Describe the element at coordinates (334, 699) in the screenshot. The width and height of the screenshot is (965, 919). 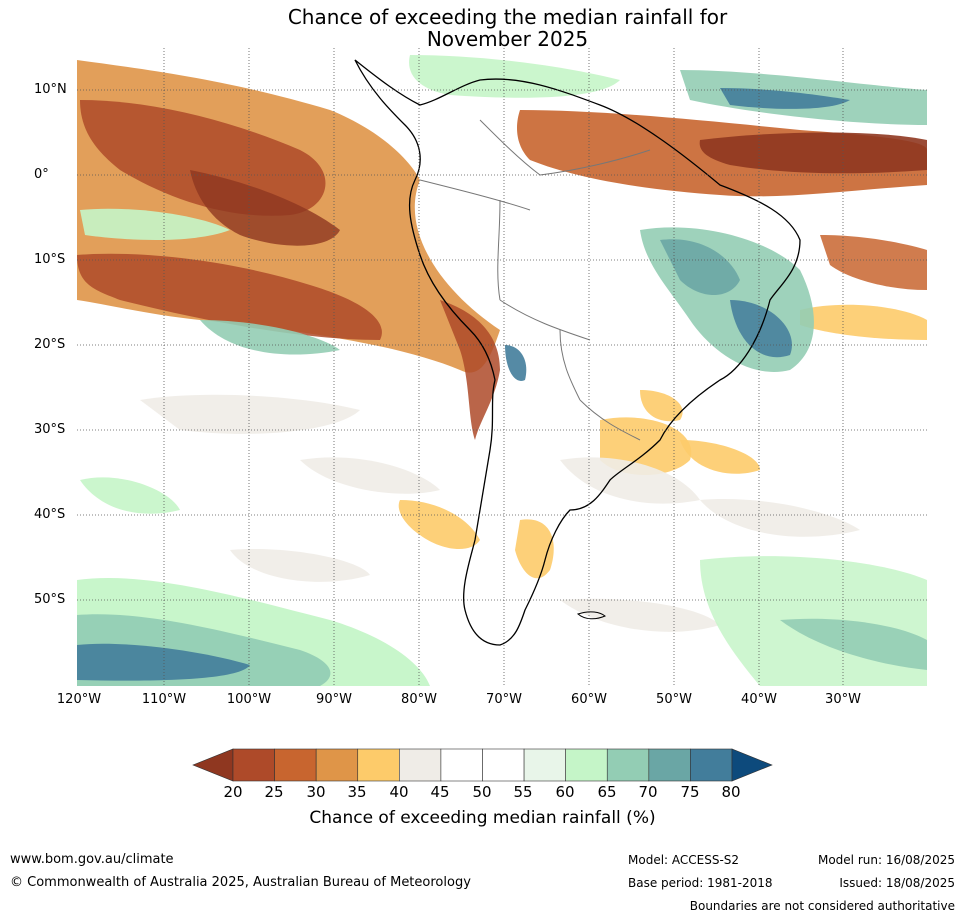
I see `lon-label-90w: 90°W` at that location.